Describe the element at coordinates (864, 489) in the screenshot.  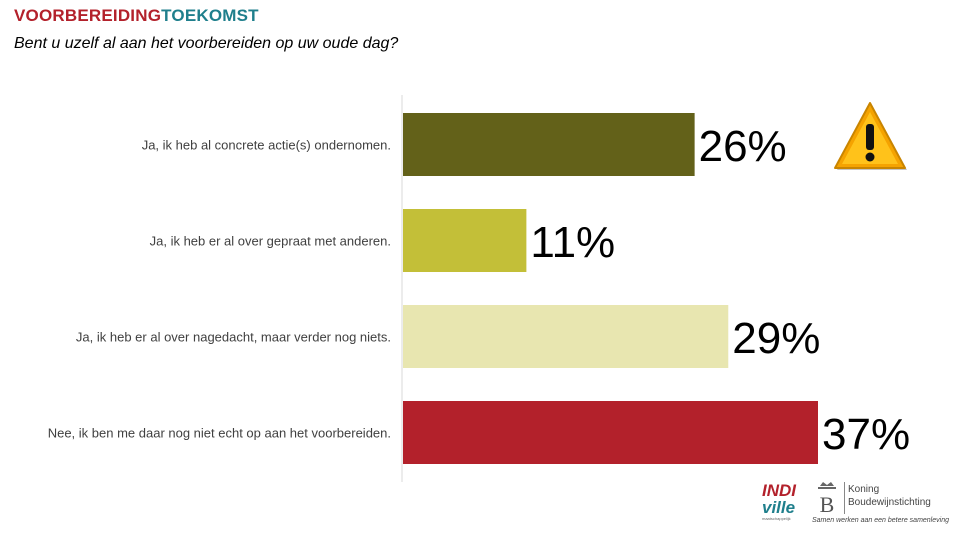
I see `kbs-name-line1: Koning` at that location.